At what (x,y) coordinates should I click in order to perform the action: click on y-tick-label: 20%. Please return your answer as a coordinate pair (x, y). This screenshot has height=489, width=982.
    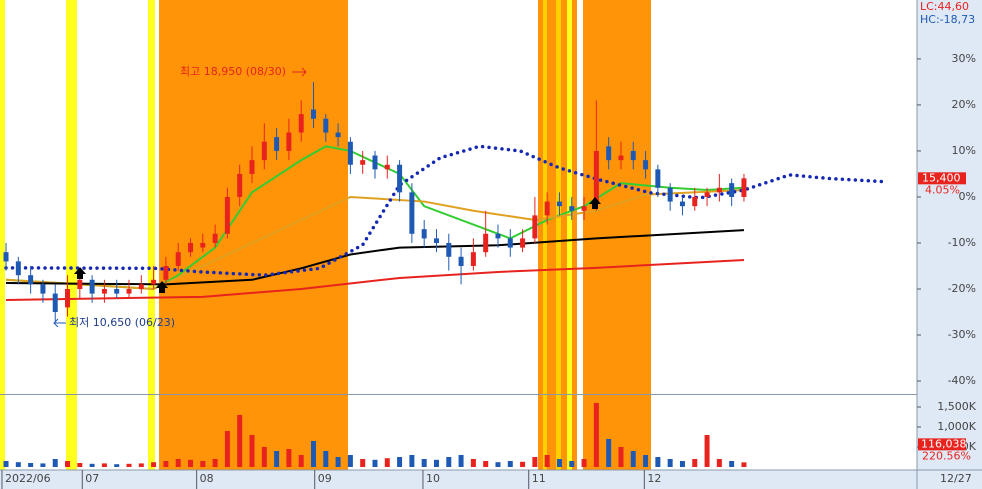
    Looking at the image, I should click on (964, 104).